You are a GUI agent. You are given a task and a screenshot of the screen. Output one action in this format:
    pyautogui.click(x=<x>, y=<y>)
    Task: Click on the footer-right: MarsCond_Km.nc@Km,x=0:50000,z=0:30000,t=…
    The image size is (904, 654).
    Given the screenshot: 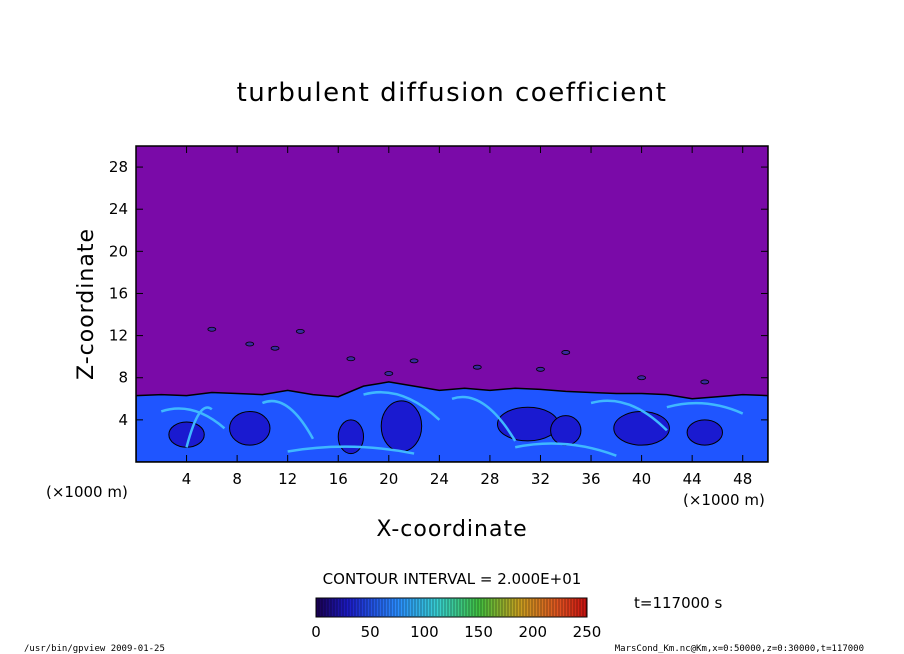 What is the action you would take?
    pyautogui.click(x=739, y=649)
    